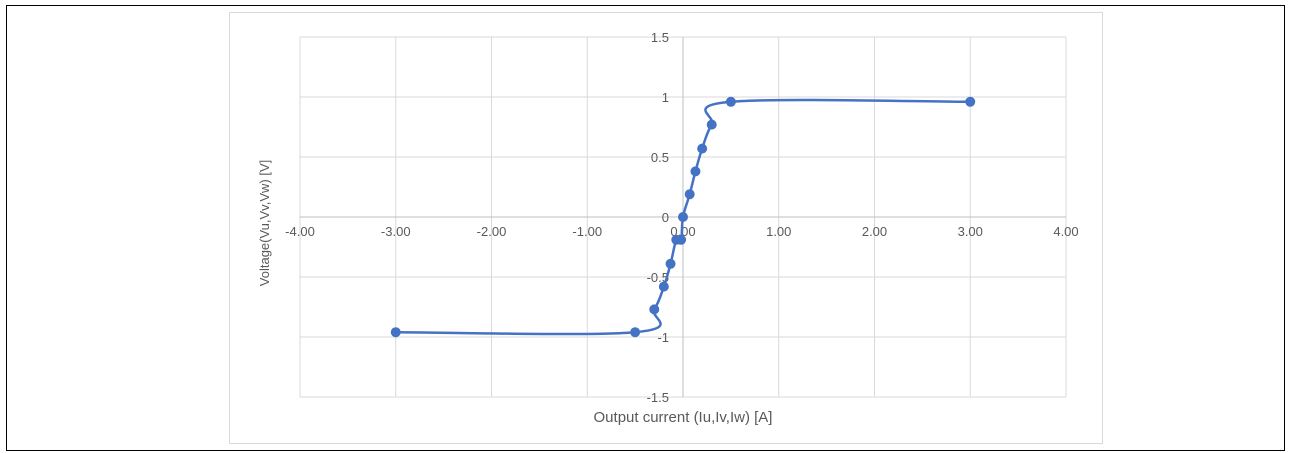 The image size is (1292, 453). What do you see at coordinates (778, 231) in the screenshot?
I see `x-tick-label: 1.00` at bounding box center [778, 231].